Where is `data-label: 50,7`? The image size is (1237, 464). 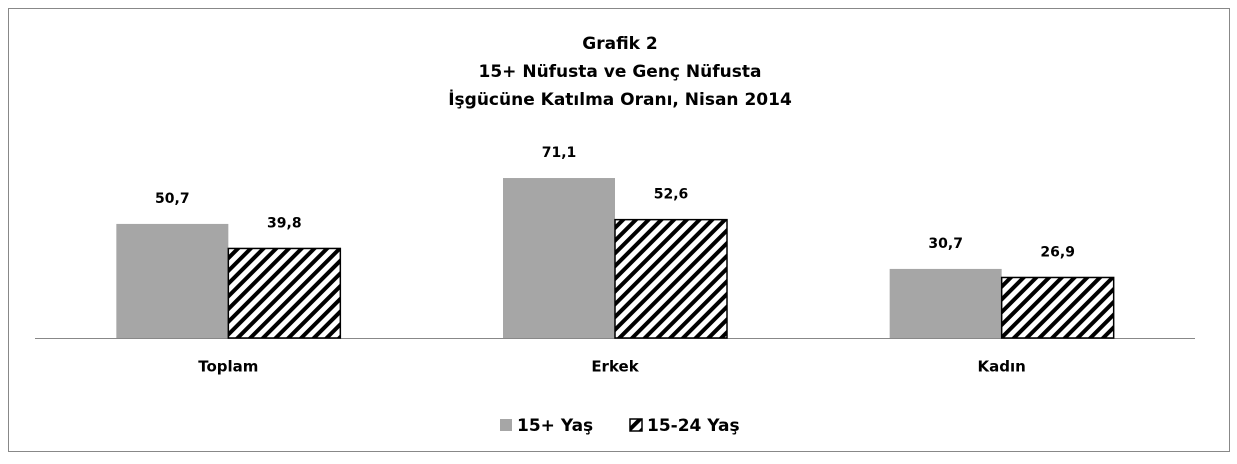
data-label: 50,7 is located at coordinates (172, 199).